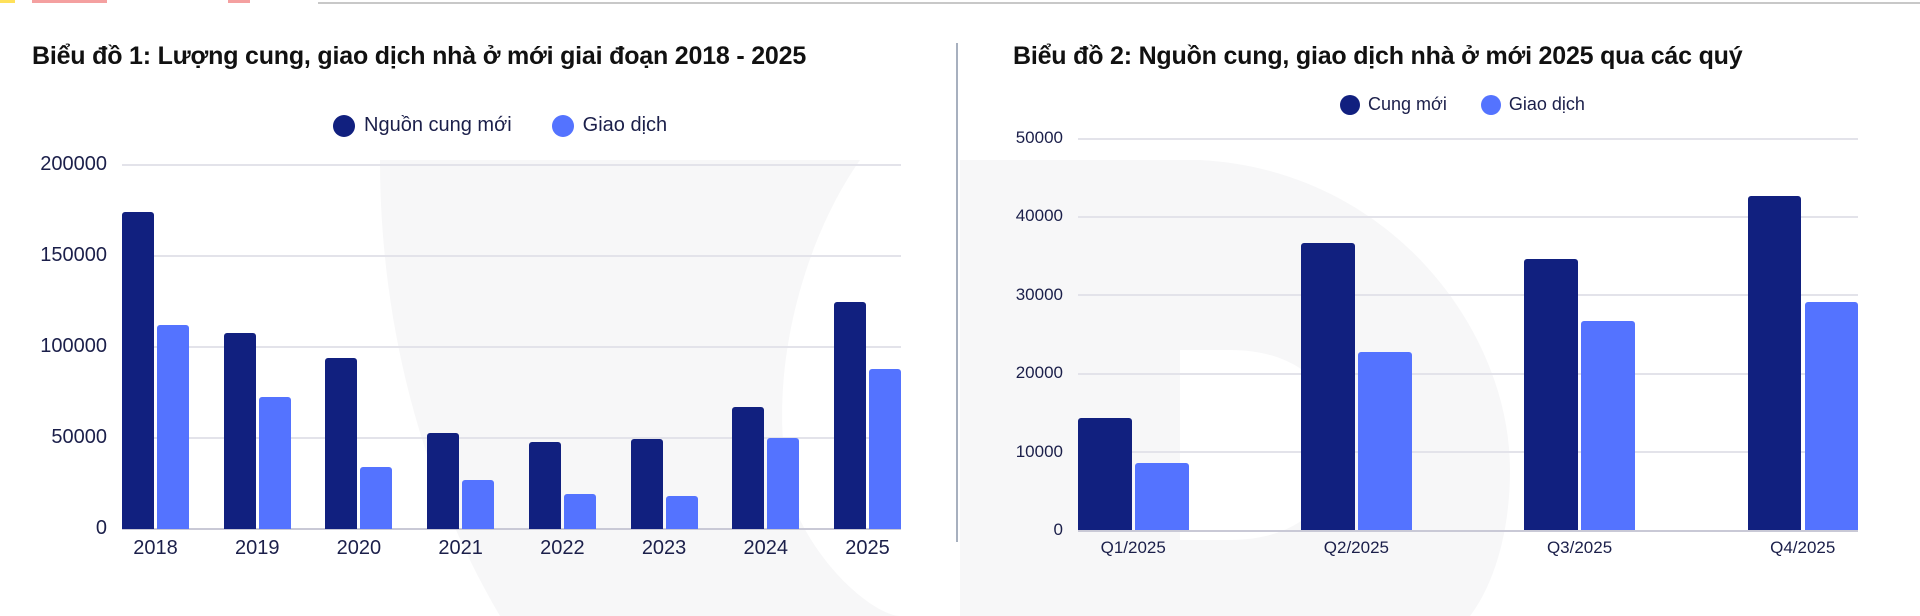 Image resolution: width=1920 pixels, height=616 pixels. What do you see at coordinates (1774, 363) in the screenshot?
I see `bar-supply-Q4-2025` at bounding box center [1774, 363].